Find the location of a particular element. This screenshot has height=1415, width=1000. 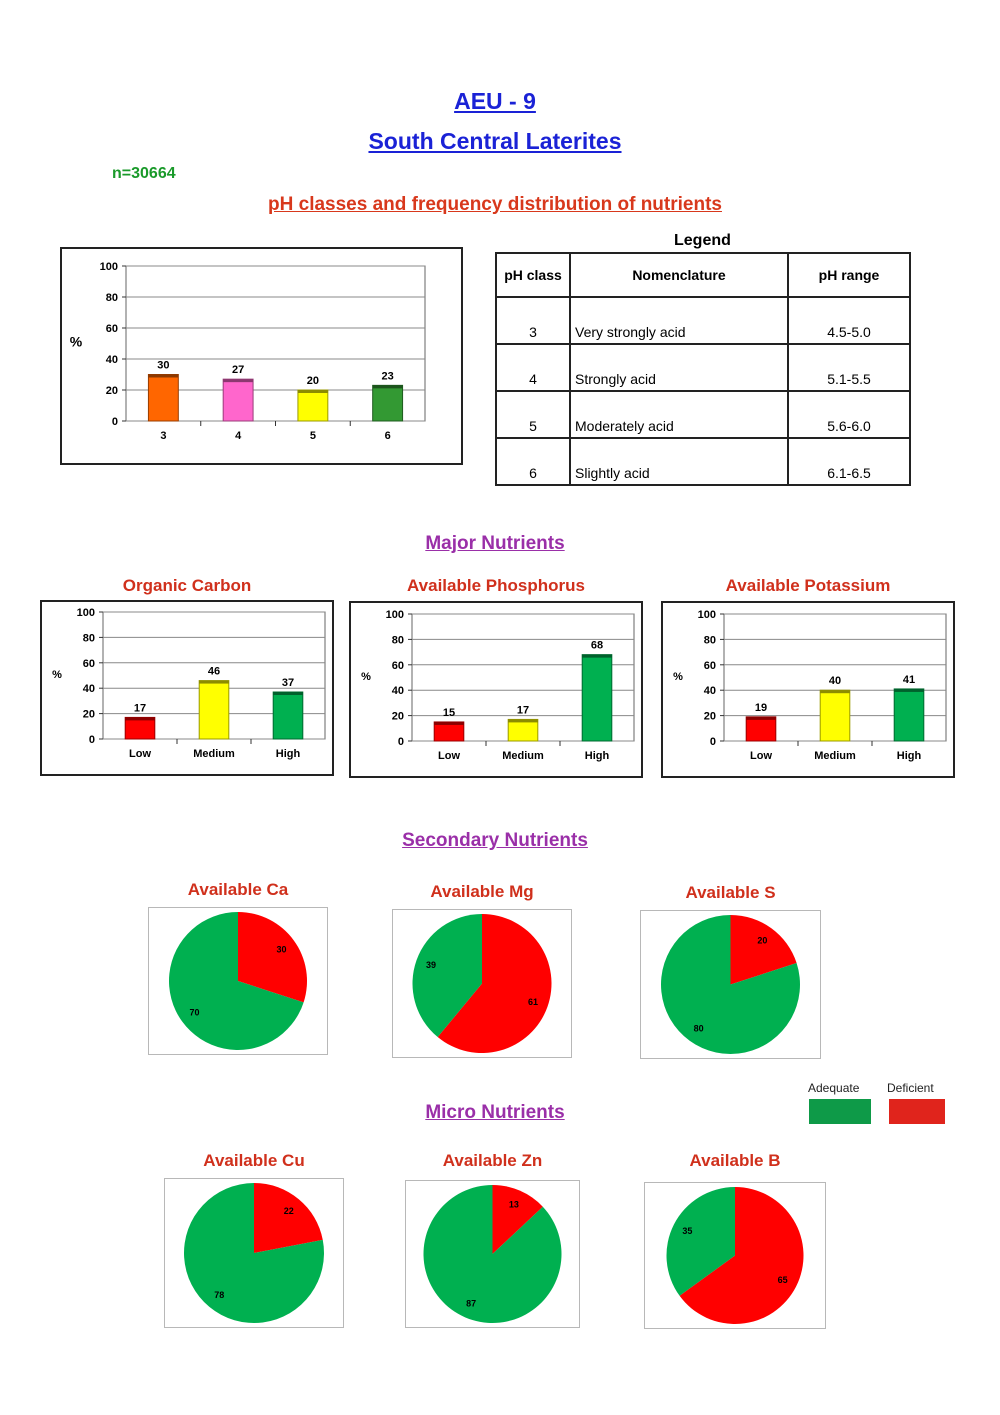

zn-pie-frame: 13 87 is located at coordinates (492, 1254).